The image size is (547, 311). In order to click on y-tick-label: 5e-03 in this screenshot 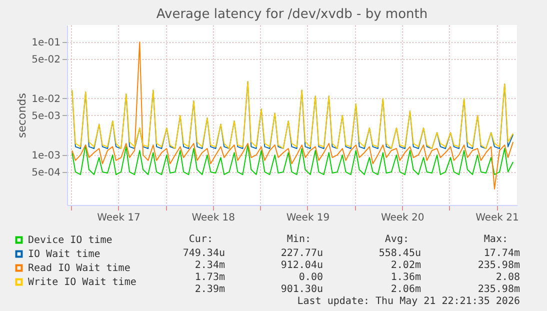, I will do `click(46, 116)`.